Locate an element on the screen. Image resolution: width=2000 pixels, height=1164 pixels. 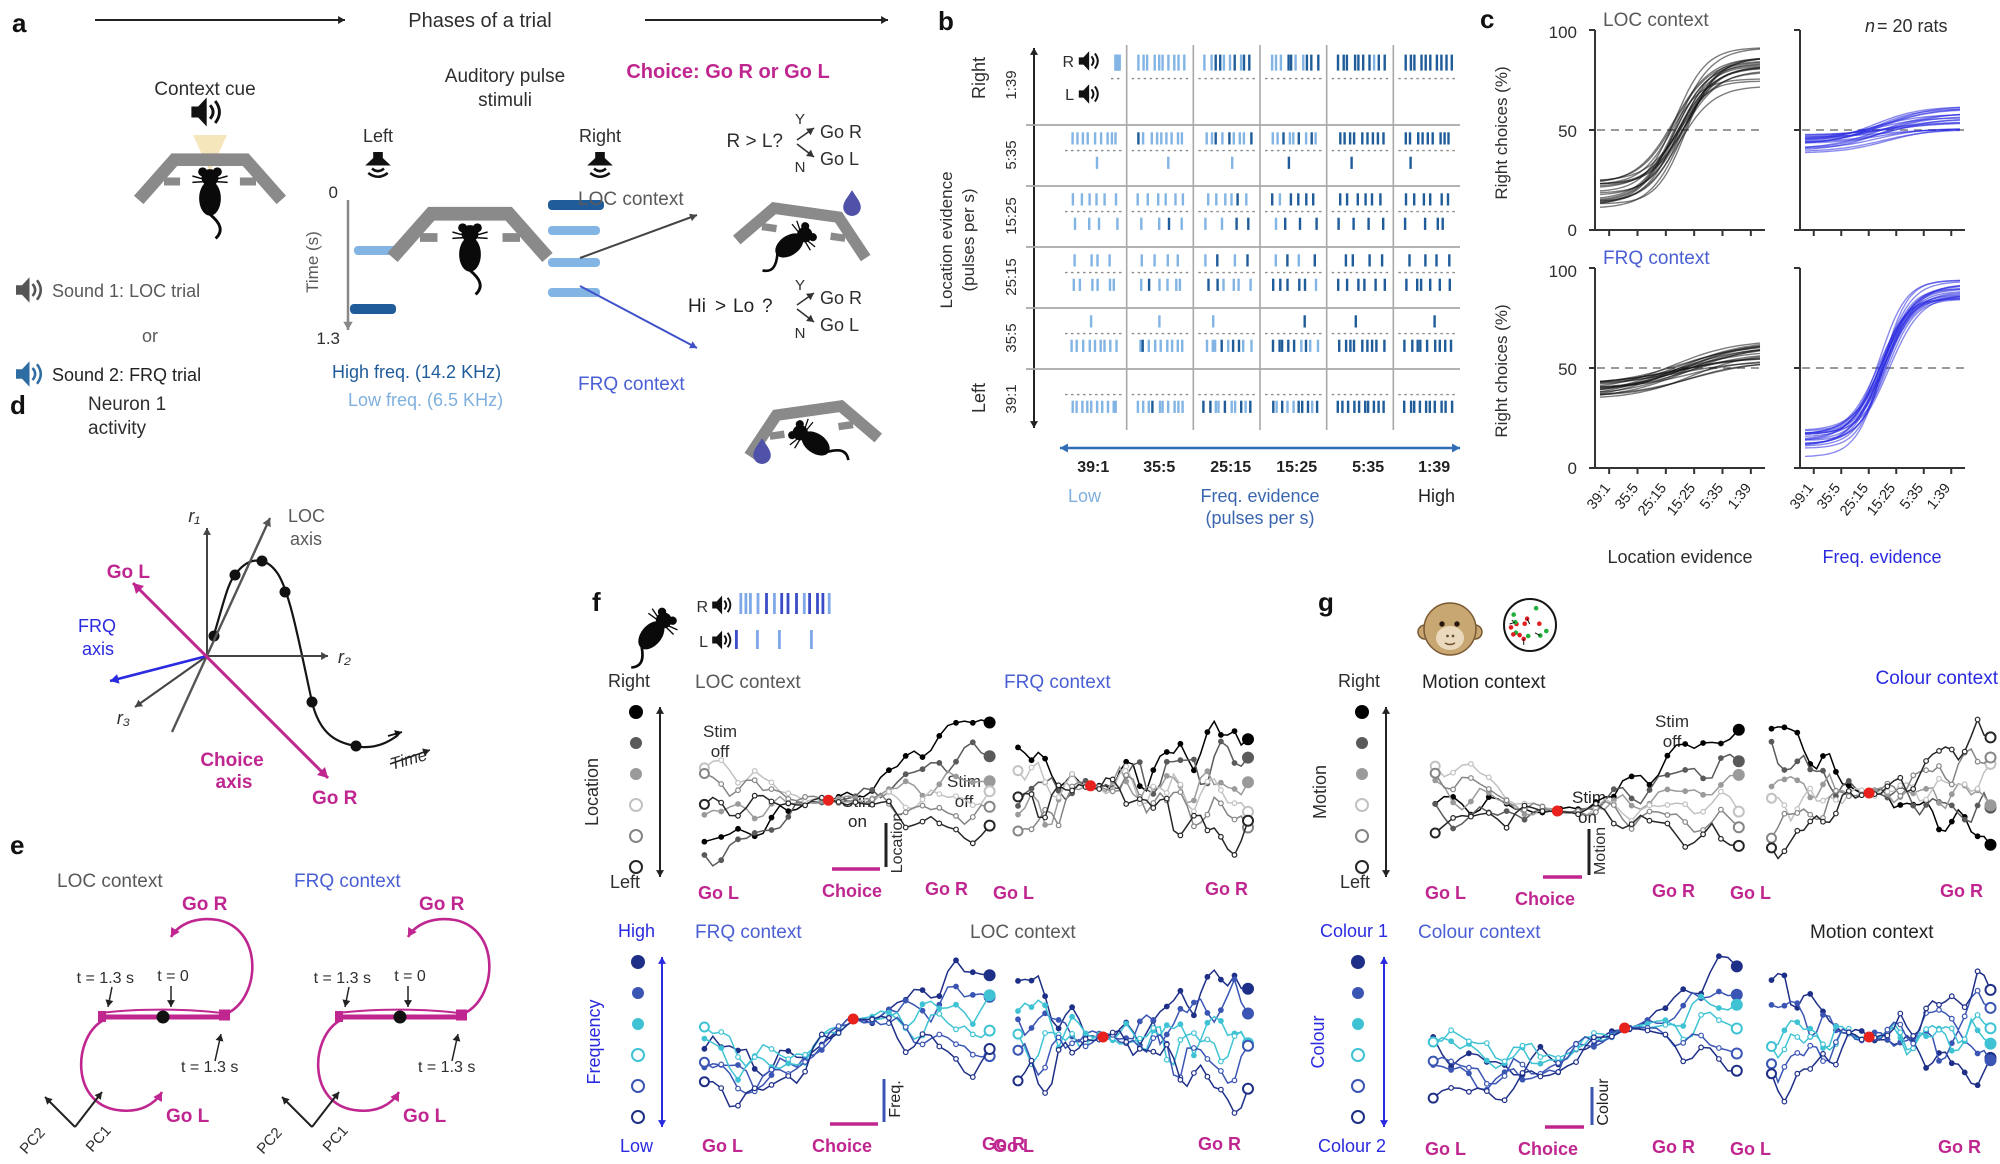
sound2-label: Sound 2: FRQ trial is located at coordinates (126, 375).